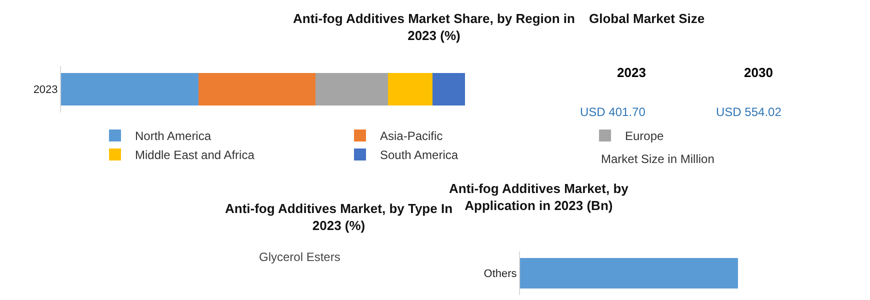 Image resolution: width=870 pixels, height=300 pixels. What do you see at coordinates (749, 112) in the screenshot?
I see `text: USD 554.02` at bounding box center [749, 112].